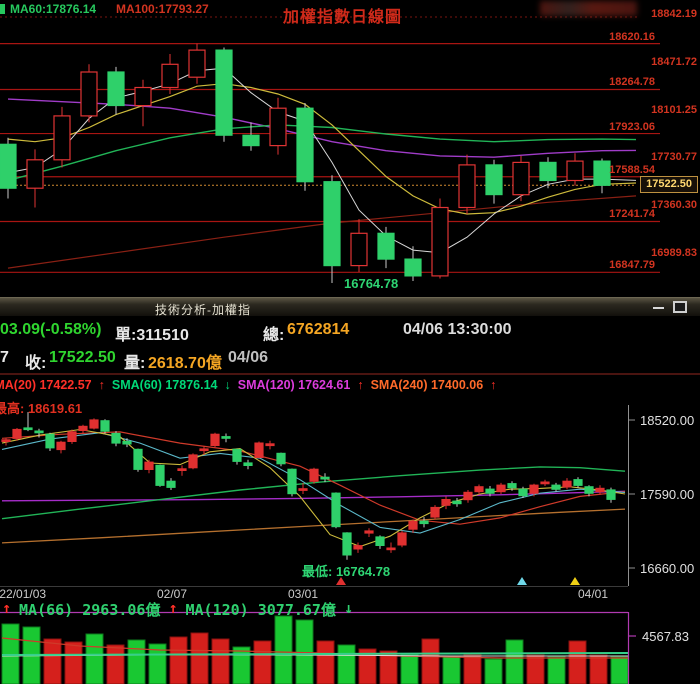 This screenshot has height=684, width=700. I want to click on volume-ma-legend: ↑ MA(66) 2963.06億 ↑ MA(120) 3077.67億 ↓, so click(177, 609).